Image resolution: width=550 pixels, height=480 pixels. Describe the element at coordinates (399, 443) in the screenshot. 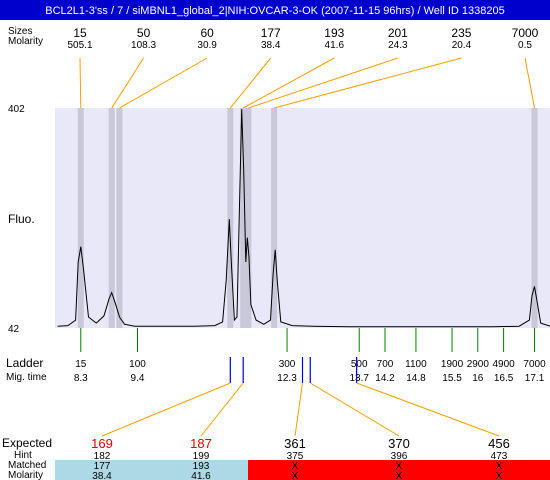

I see `expected-value: 370` at that location.